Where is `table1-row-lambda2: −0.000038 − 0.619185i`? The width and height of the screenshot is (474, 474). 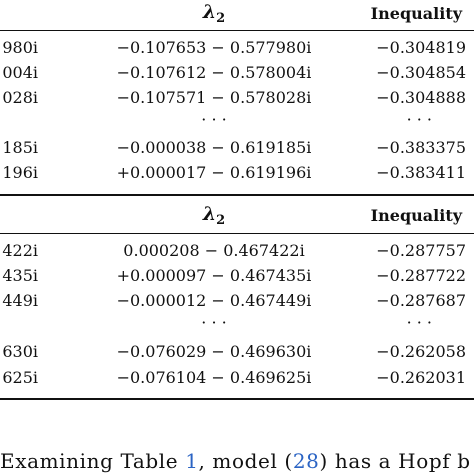
table1-row-lambda2: −0.000038 − 0.619185i is located at coordinates (214, 147).